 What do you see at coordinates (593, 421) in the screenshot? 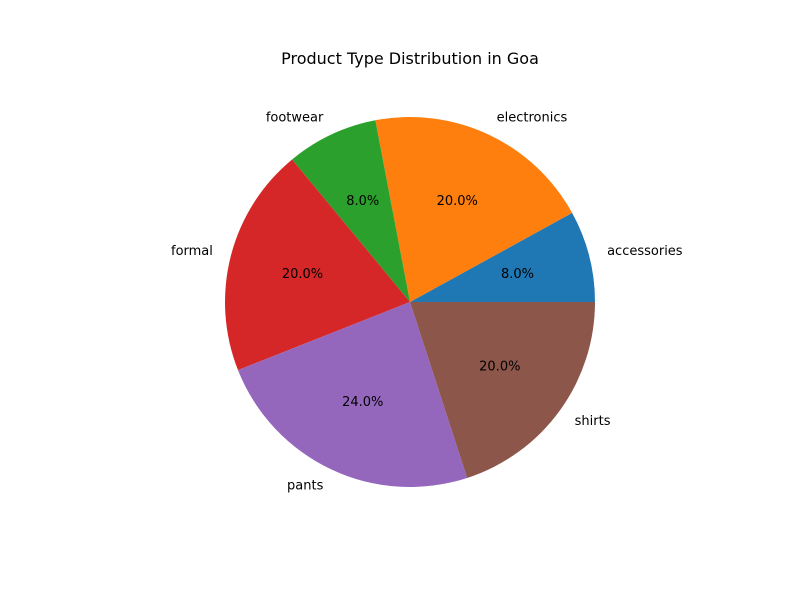
I see `slice-label-shirts: shirts` at bounding box center [593, 421].